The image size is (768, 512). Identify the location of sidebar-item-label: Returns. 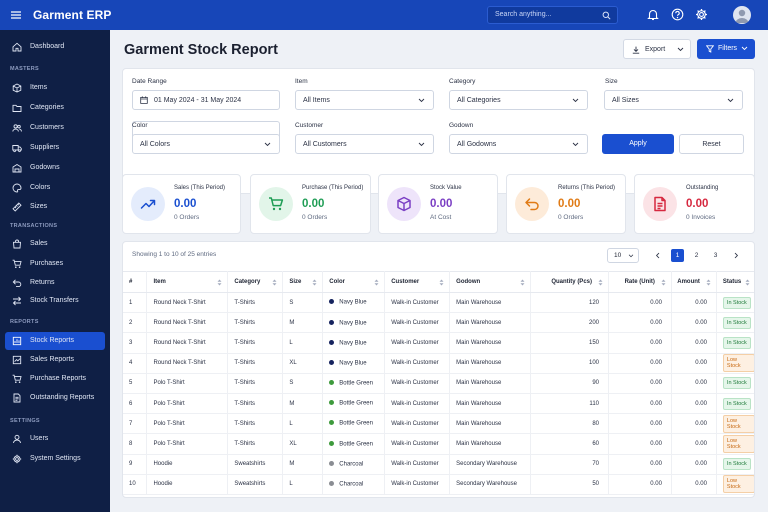
(42, 282).